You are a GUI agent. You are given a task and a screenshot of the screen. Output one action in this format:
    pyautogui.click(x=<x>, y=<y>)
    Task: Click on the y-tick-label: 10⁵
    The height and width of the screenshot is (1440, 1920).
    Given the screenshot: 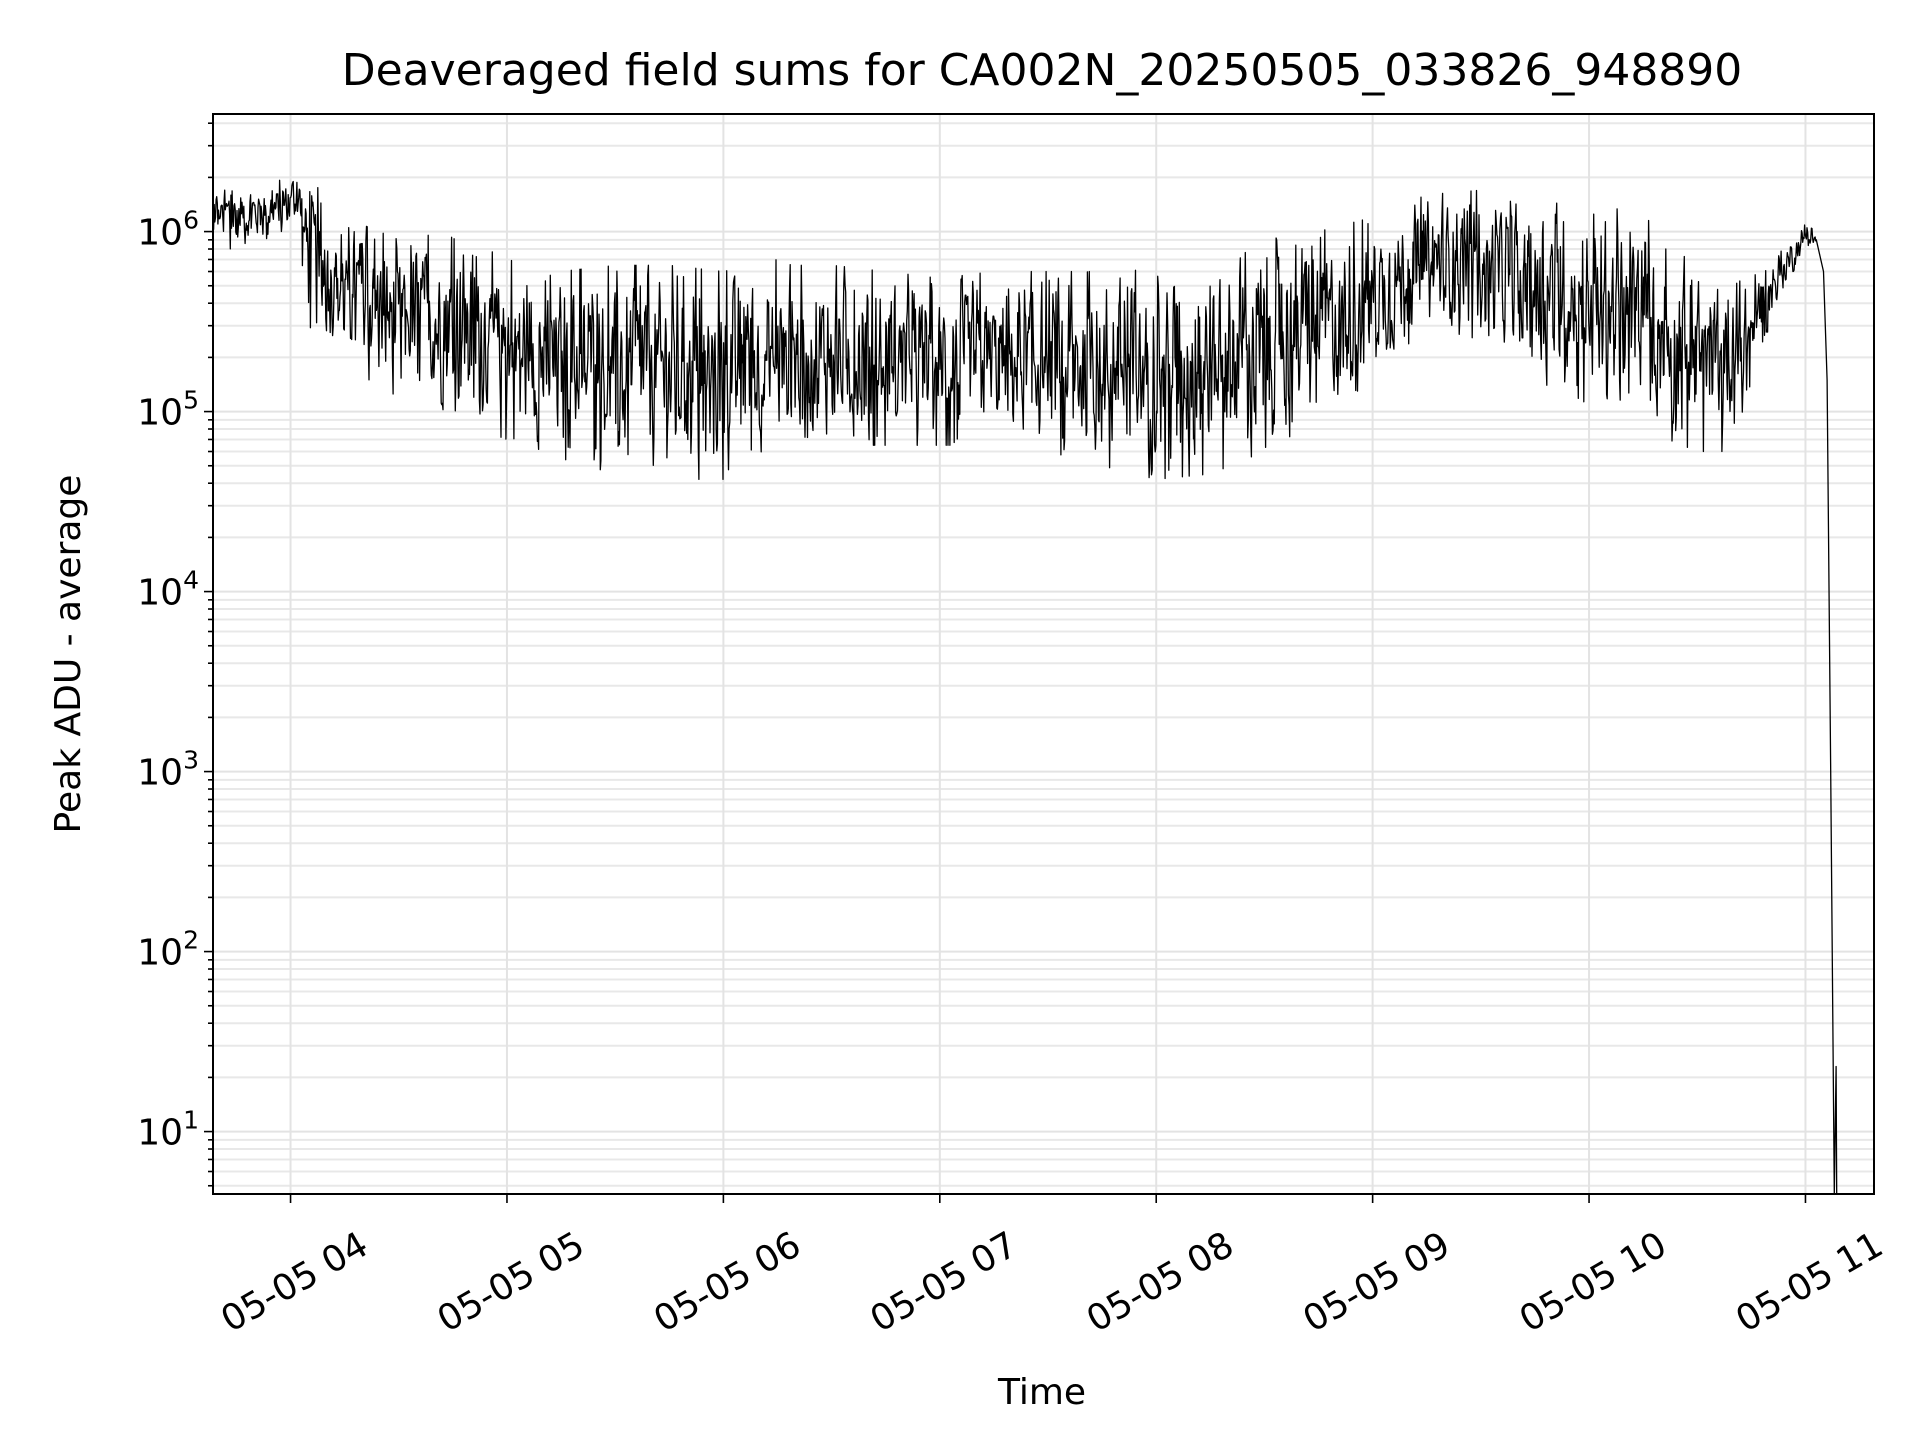 What is the action you would take?
    pyautogui.click(x=168, y=410)
    